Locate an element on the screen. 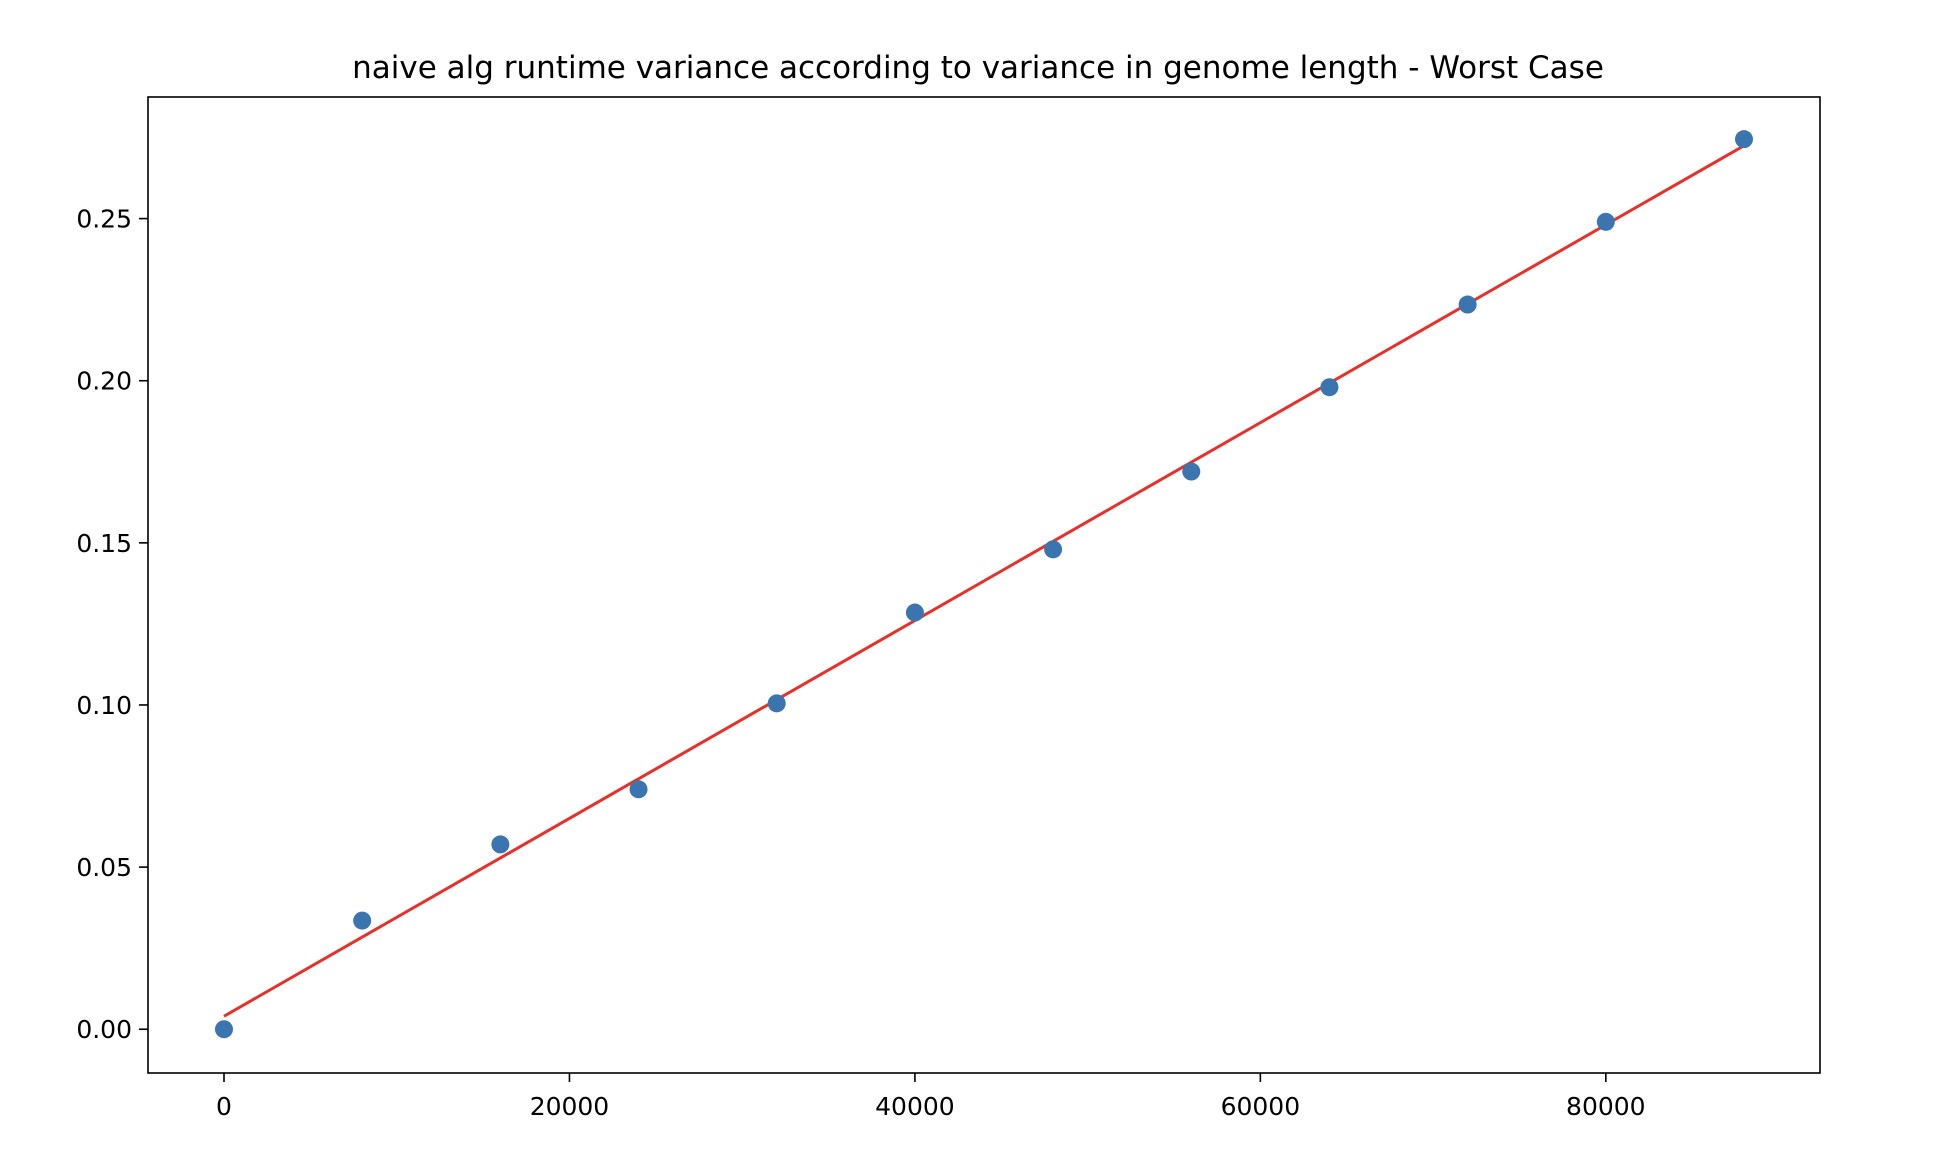 The width and height of the screenshot is (1956, 1168). x-tick-label: 20000 is located at coordinates (570, 1106).